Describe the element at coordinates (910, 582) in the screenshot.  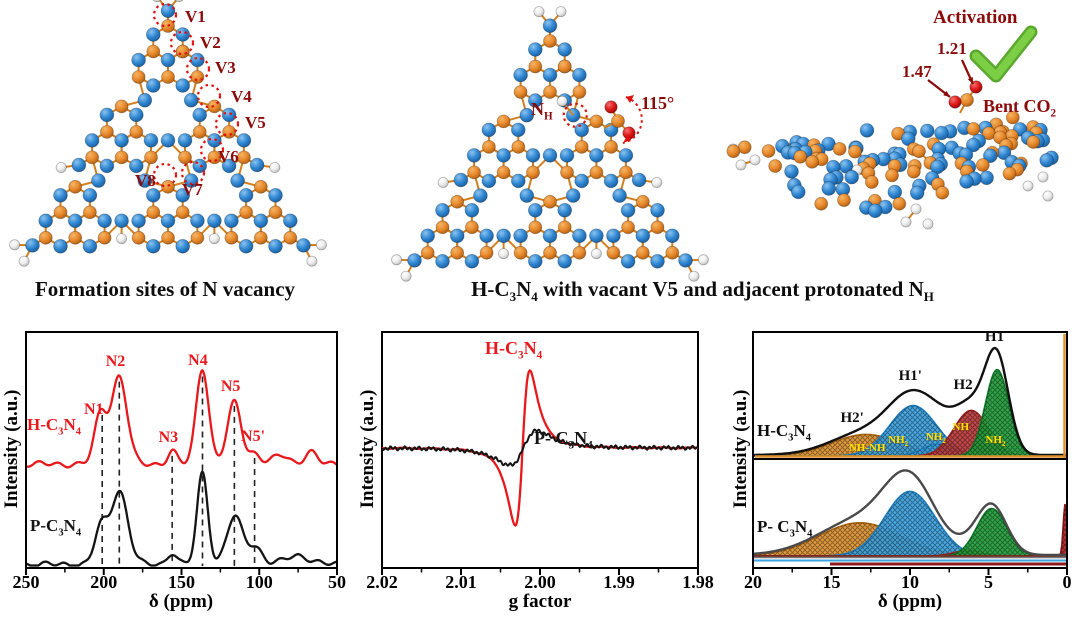
I see `x-tick-label: 10` at that location.